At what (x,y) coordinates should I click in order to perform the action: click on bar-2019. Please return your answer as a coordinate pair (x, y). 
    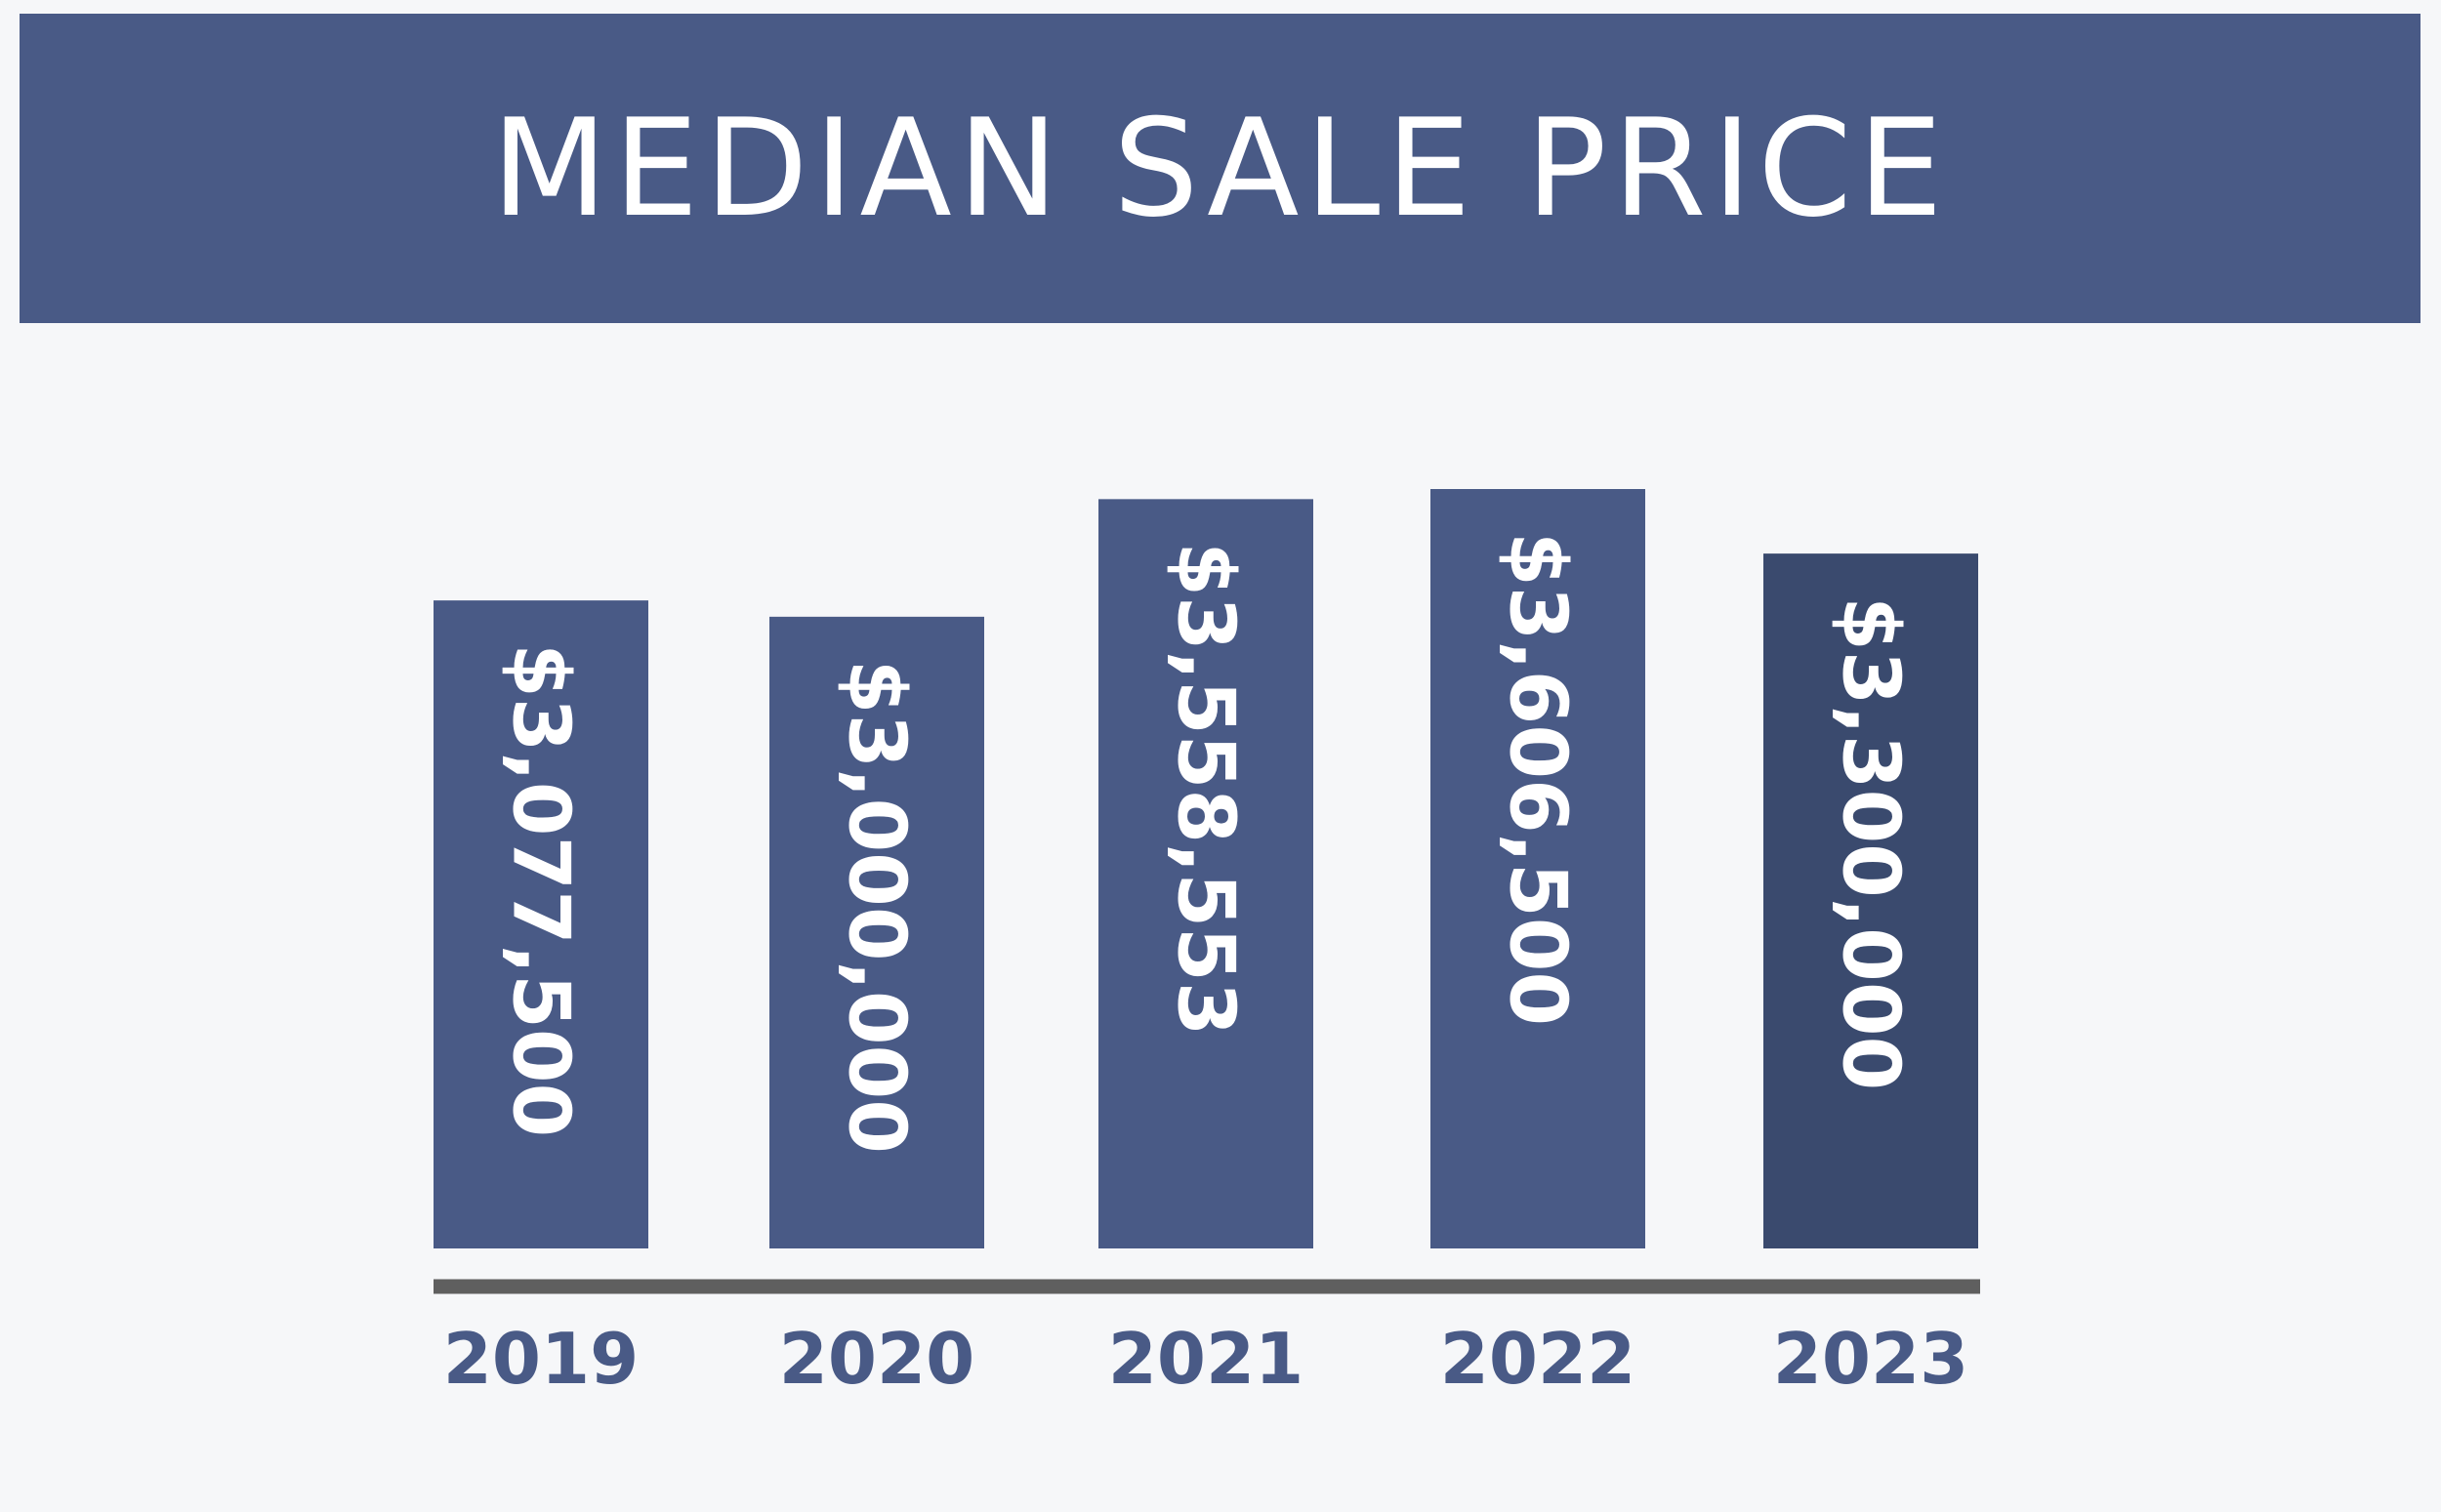
    Looking at the image, I should click on (541, 924).